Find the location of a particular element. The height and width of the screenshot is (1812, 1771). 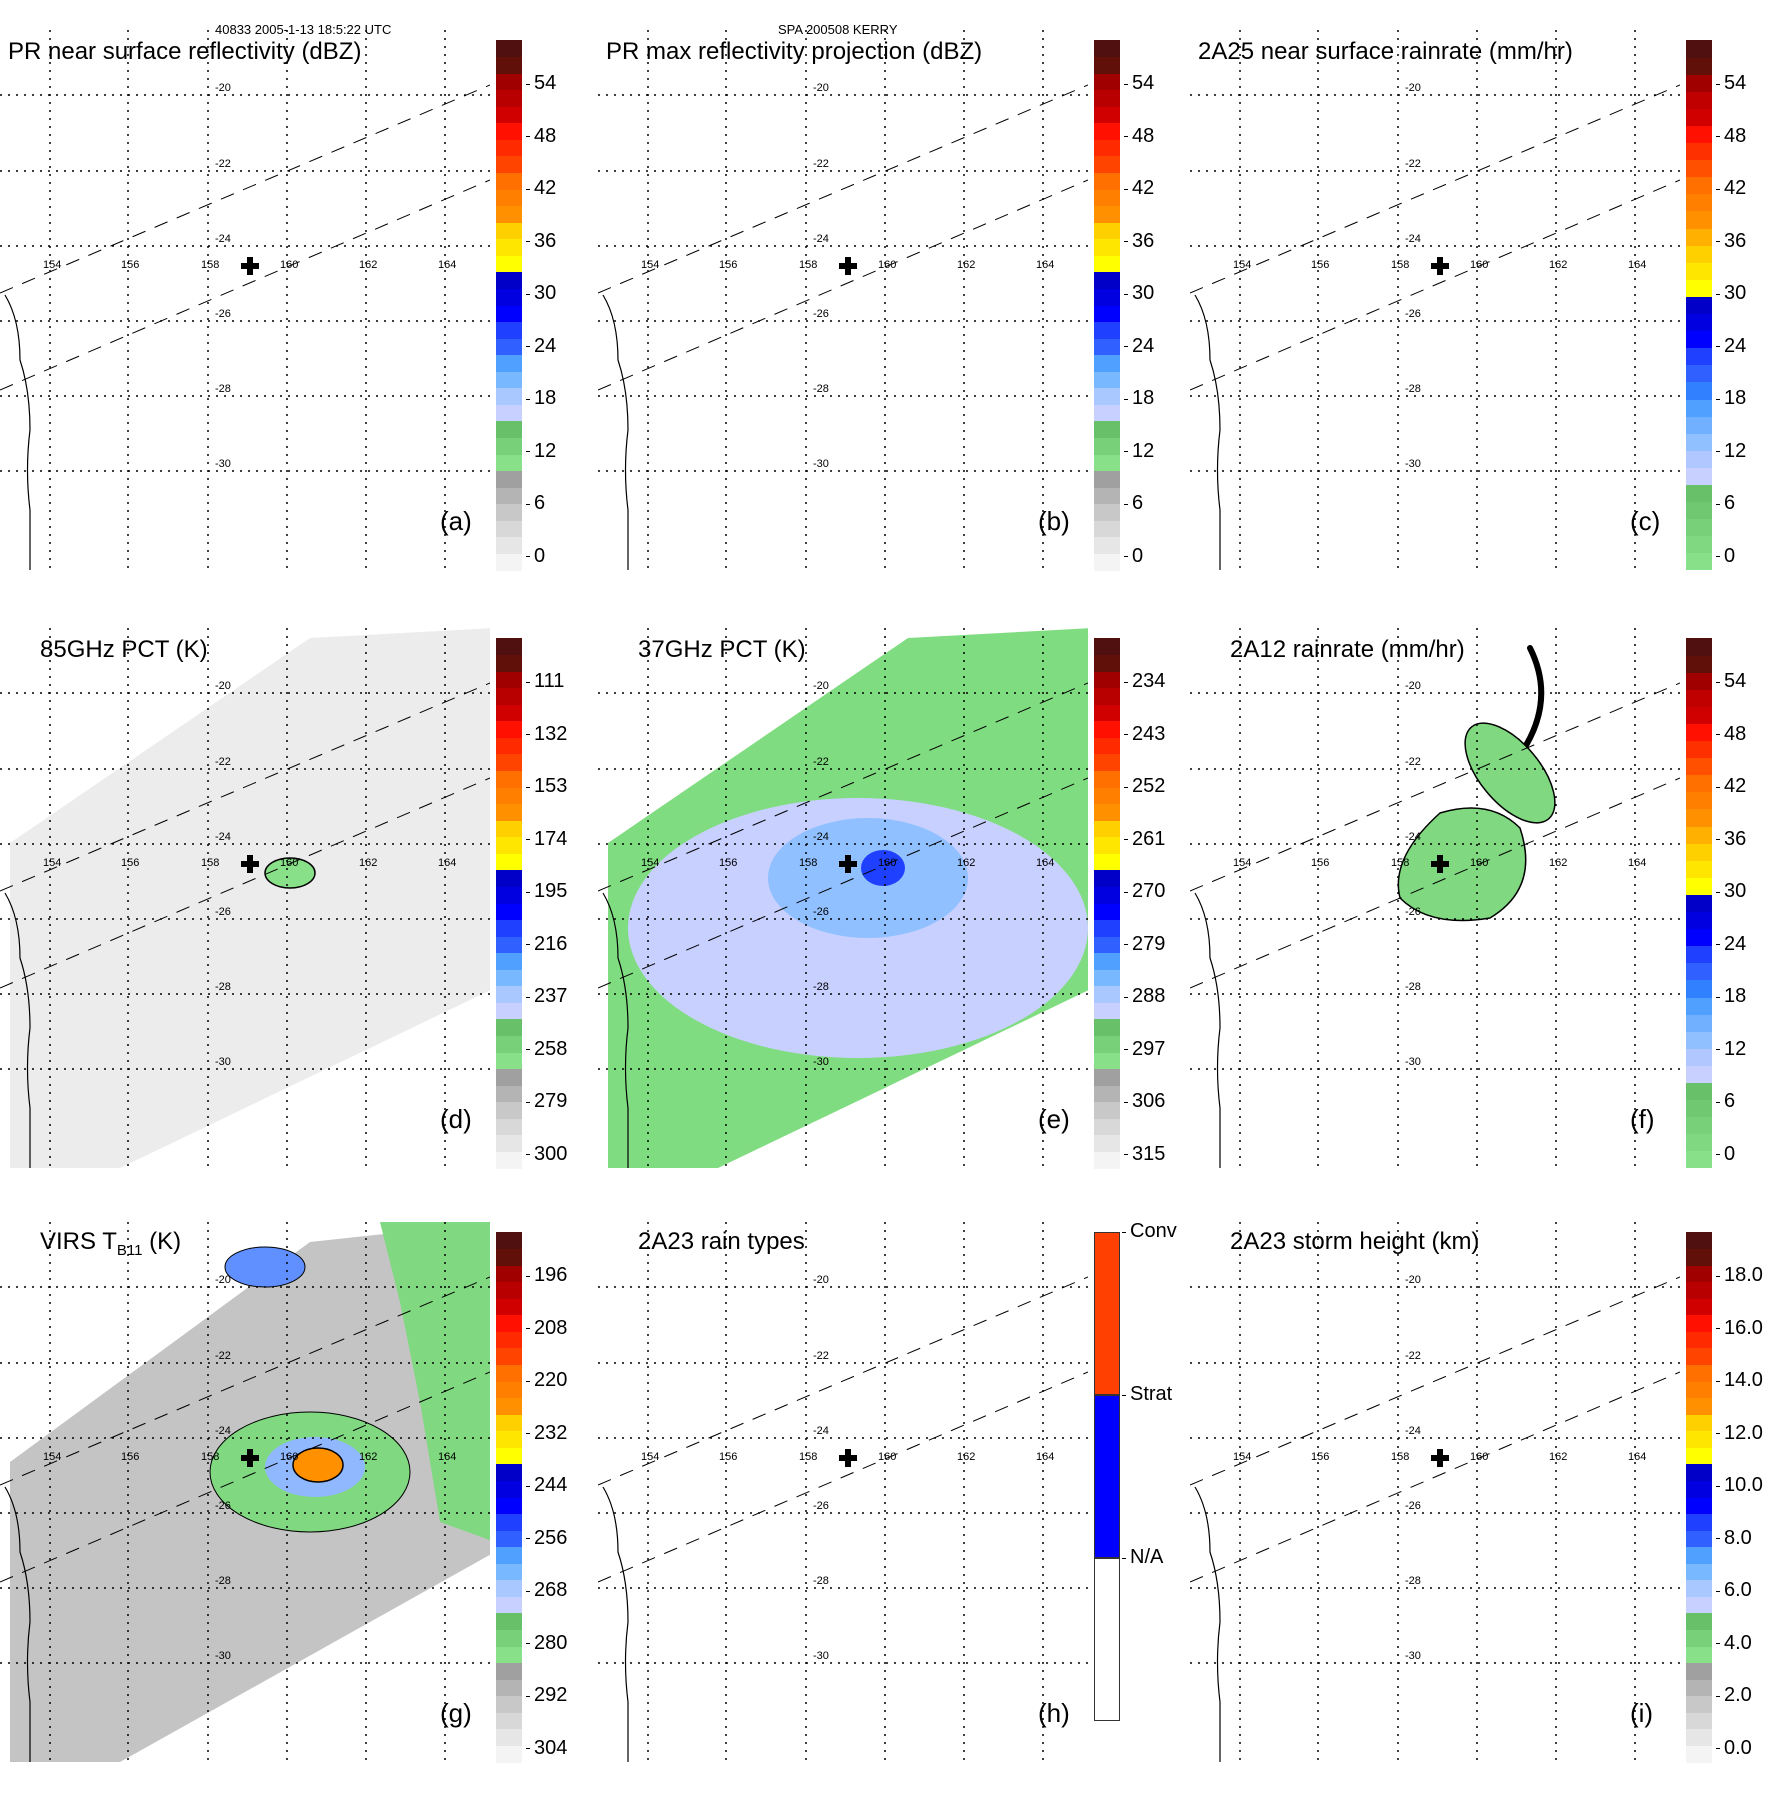

colorbar-tick-label: 153 is located at coordinates (546, 786).